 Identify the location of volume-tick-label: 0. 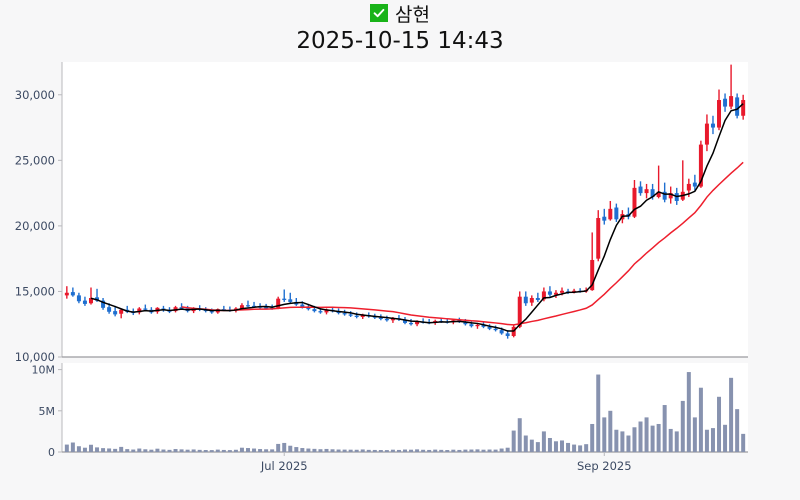
(51, 452).